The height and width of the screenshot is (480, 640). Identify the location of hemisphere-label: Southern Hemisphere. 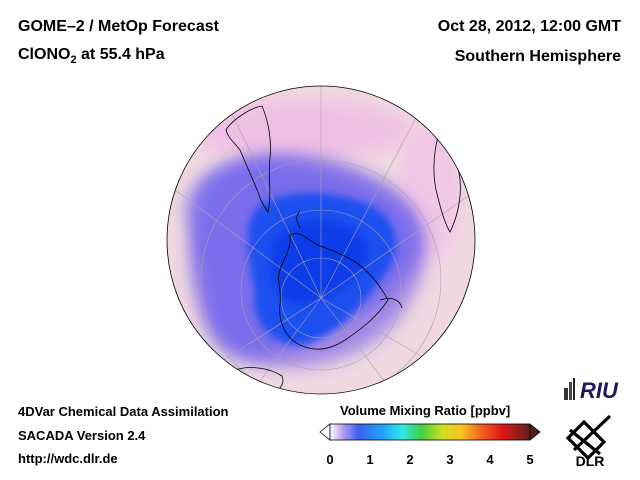
(537, 56).